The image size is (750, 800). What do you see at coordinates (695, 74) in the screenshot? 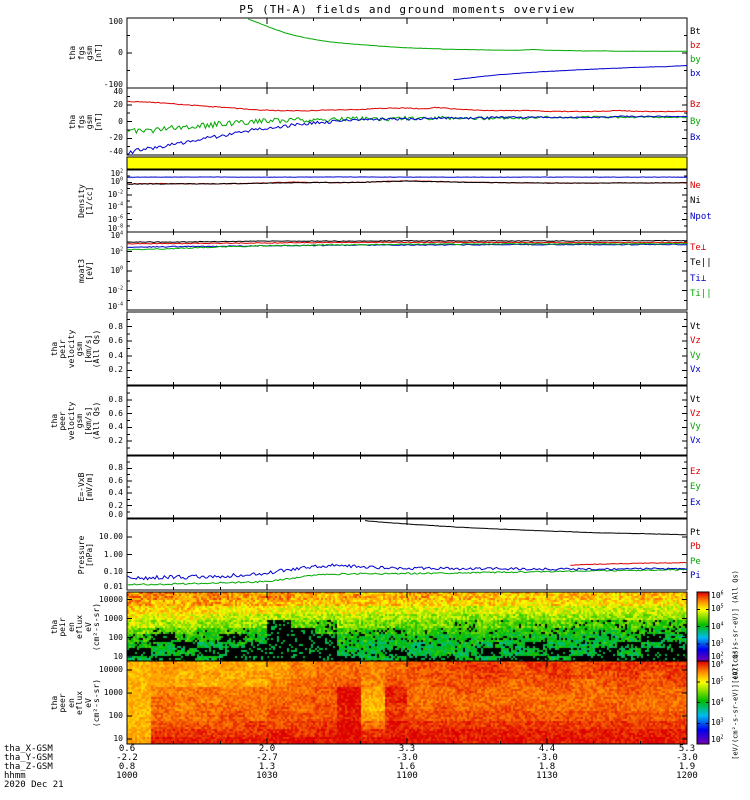
I see `trace-label-bx: bx` at bounding box center [695, 74].